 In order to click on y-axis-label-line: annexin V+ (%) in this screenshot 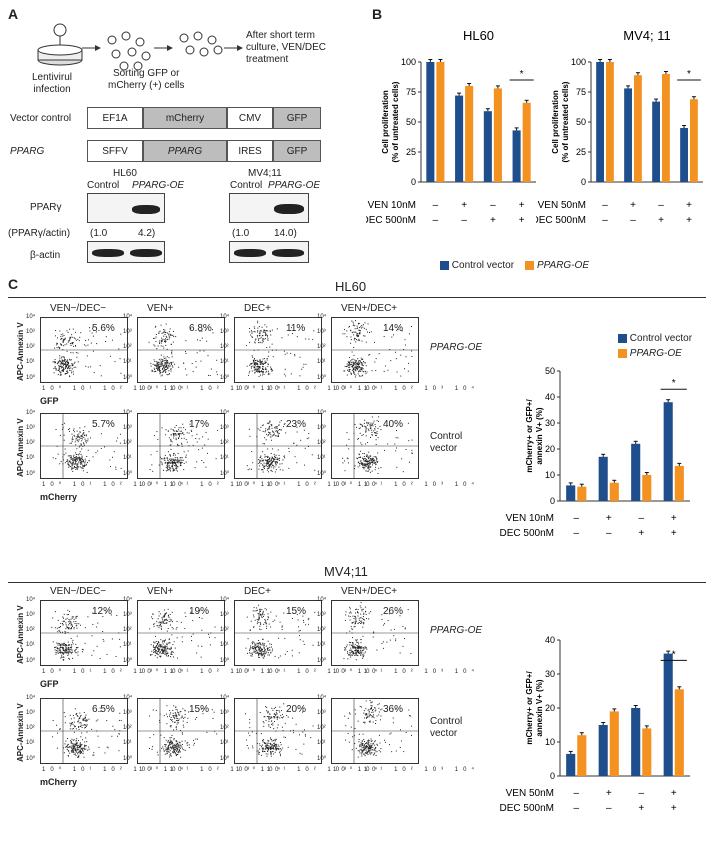, I will do `click(539, 707)`.